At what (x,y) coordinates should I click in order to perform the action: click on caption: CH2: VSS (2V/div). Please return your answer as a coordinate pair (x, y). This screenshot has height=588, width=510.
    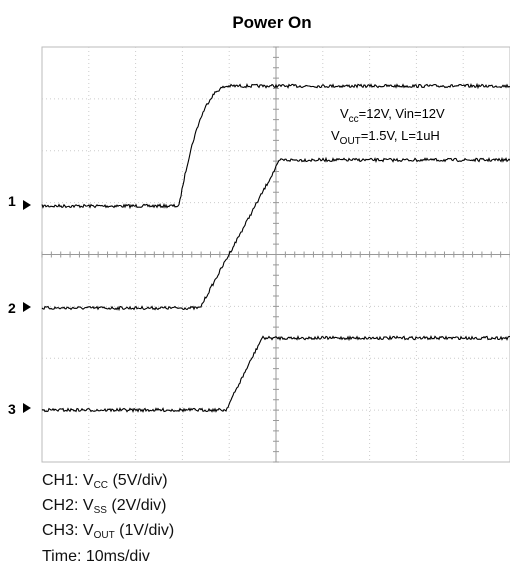
    Looking at the image, I should click on (104, 506).